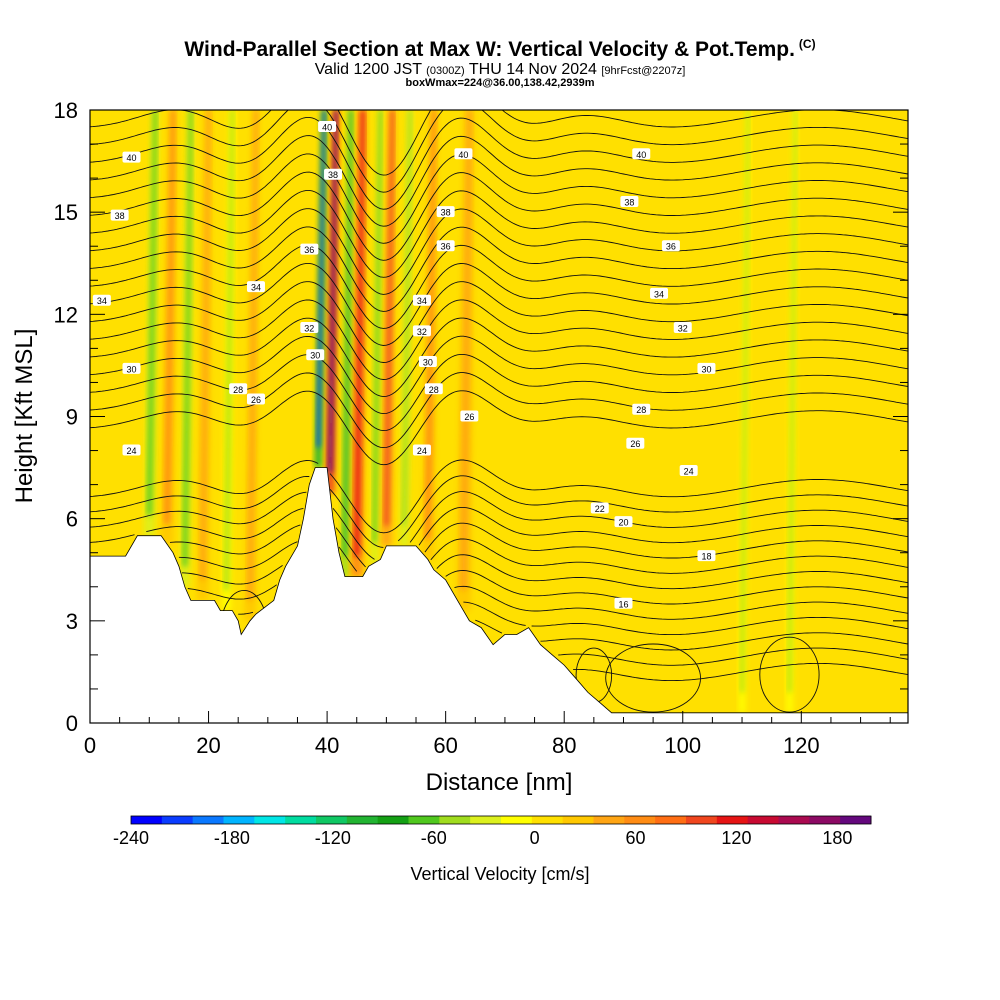 This screenshot has height=1000, width=1000. What do you see at coordinates (256, 400) in the screenshot?
I see `contour-label-text: 26` at bounding box center [256, 400].